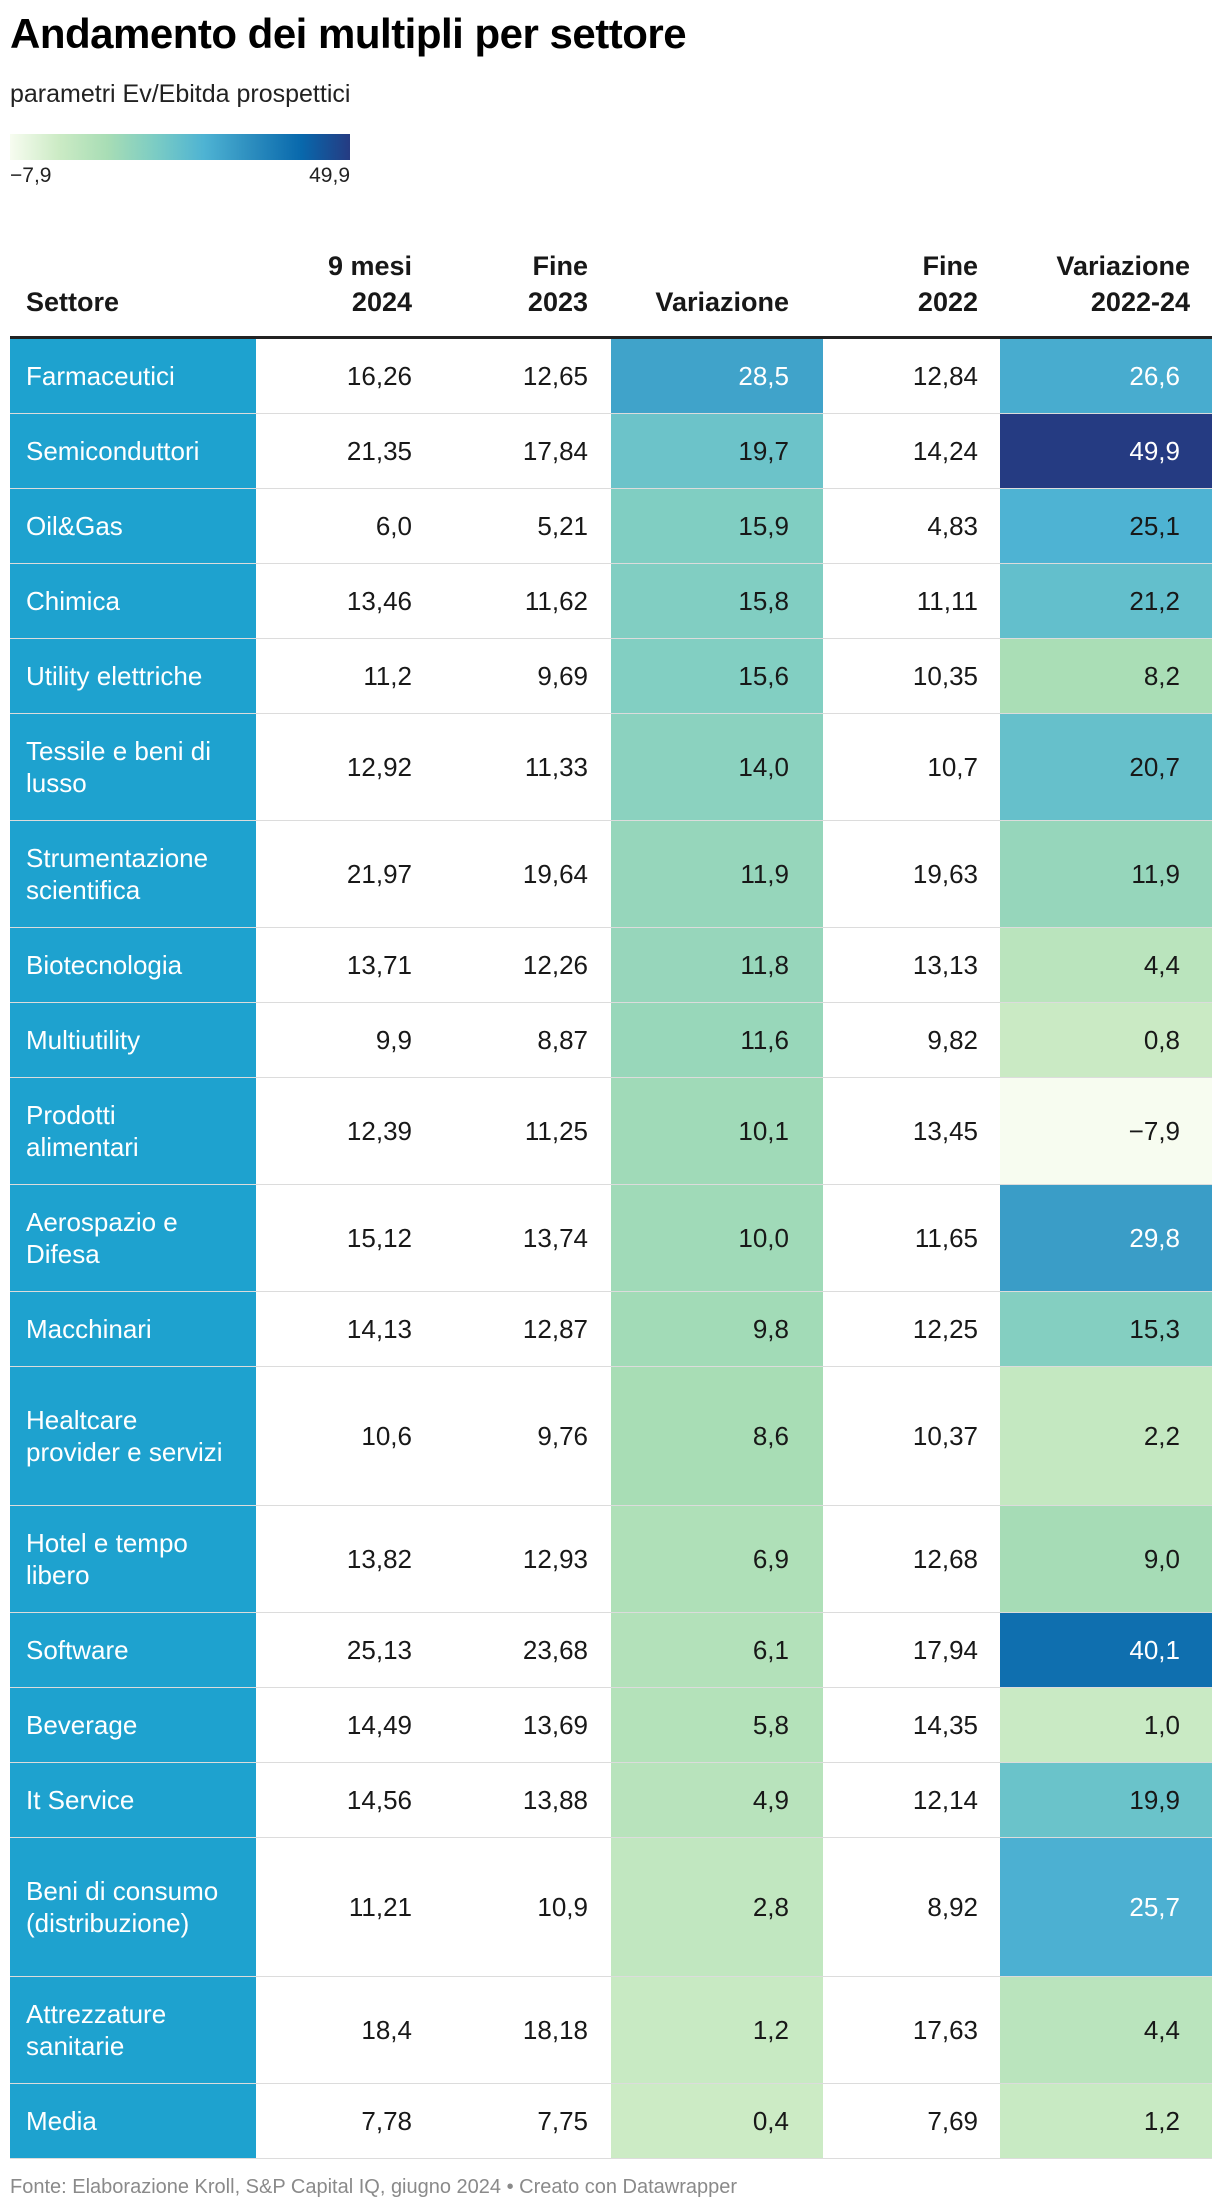  Describe the element at coordinates (334, 2121) in the screenshot. I see `cell-9-mesi-2024: 7,78` at that location.